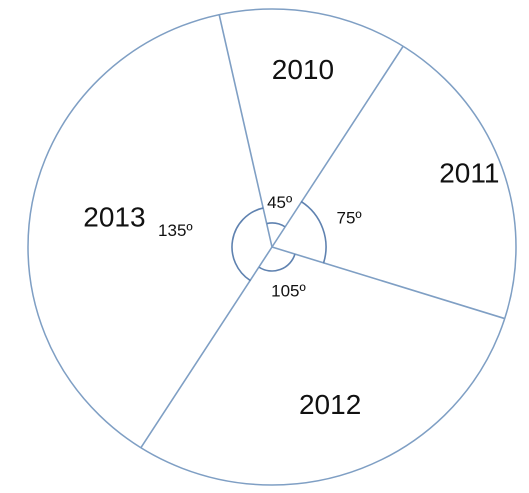 Image resolution: width=529 pixels, height=493 pixels. Describe the element at coordinates (288, 291) in the screenshot. I see `angle-label-2012: 105º` at that location.